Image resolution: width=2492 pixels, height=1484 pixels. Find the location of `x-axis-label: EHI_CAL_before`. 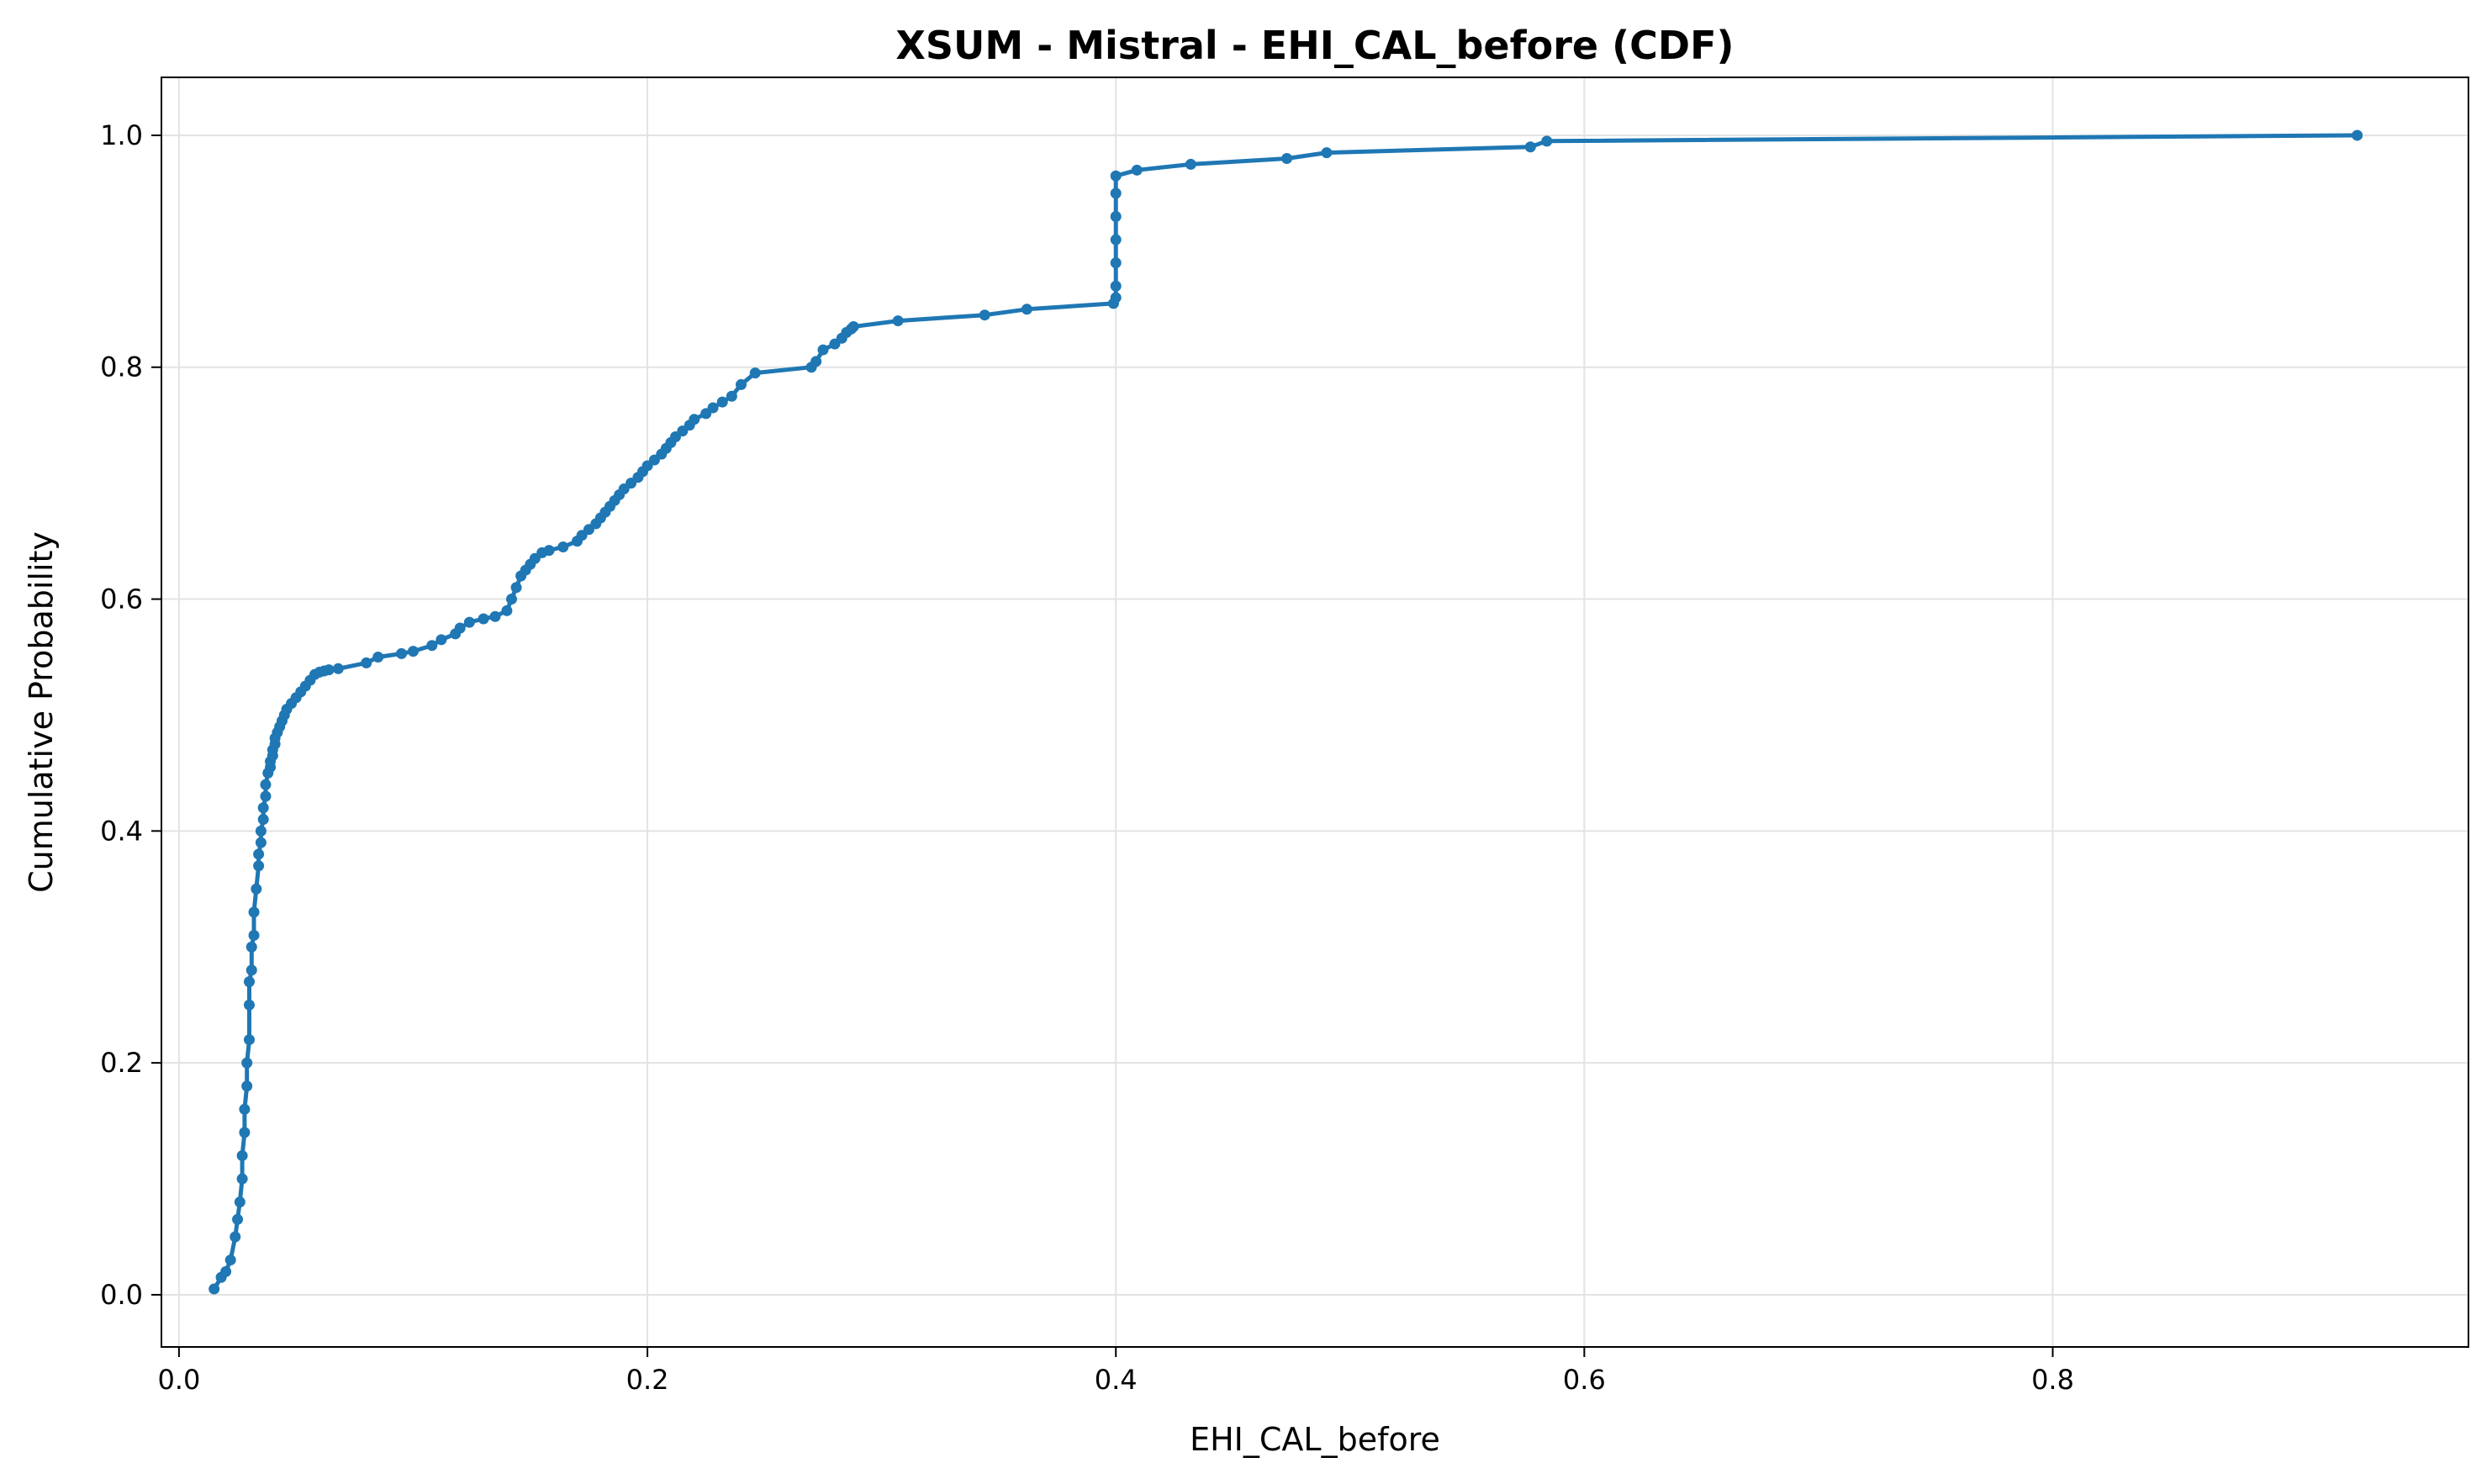

x-axis-label: EHI_CAL_before is located at coordinates (1315, 1439).